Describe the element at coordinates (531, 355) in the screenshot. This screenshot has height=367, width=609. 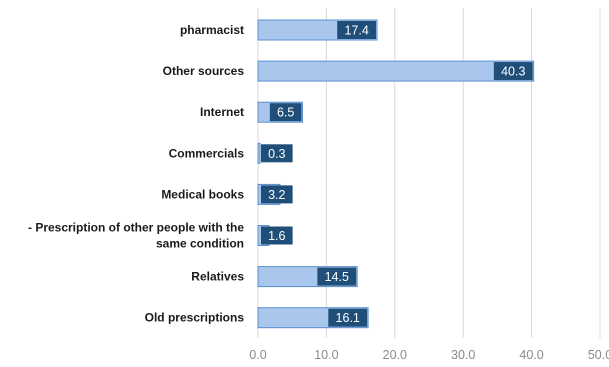
I see `x-tick-label: 40.0` at that location.